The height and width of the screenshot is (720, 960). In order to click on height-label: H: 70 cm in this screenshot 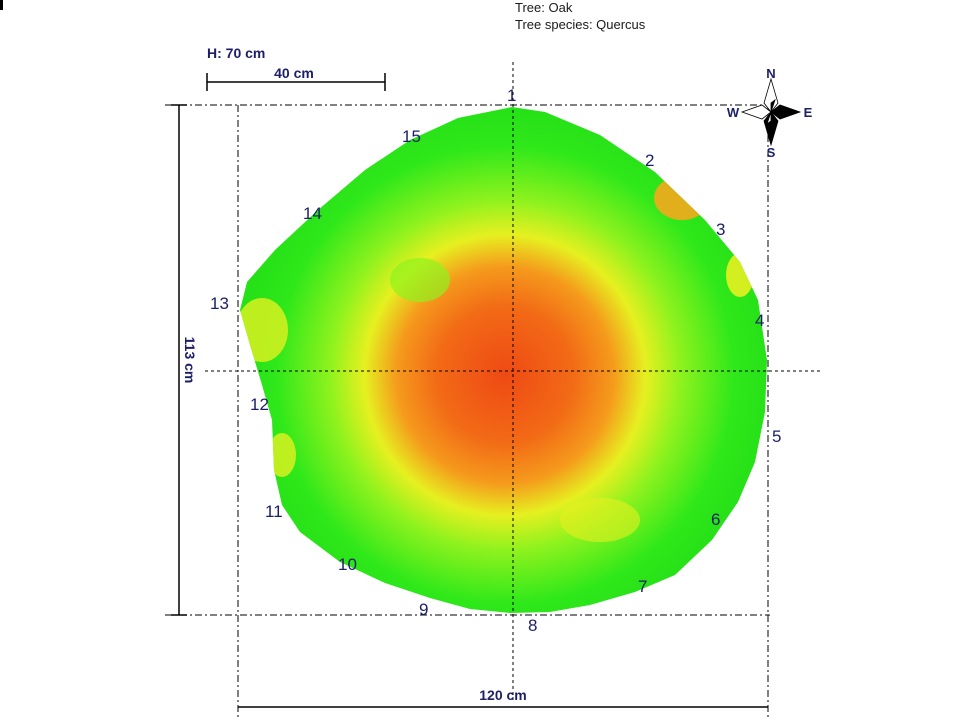, I will do `click(236, 53)`.